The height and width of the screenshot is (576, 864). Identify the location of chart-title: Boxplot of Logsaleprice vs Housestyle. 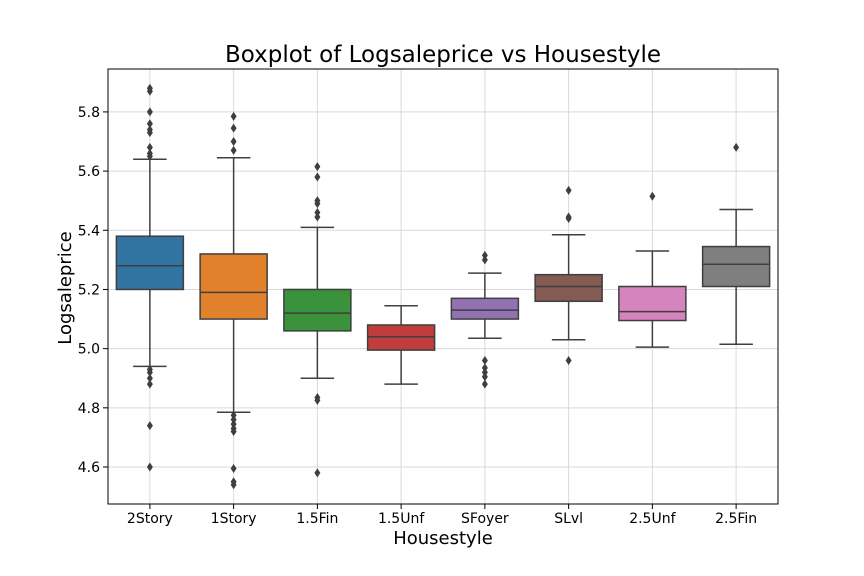
(443, 55).